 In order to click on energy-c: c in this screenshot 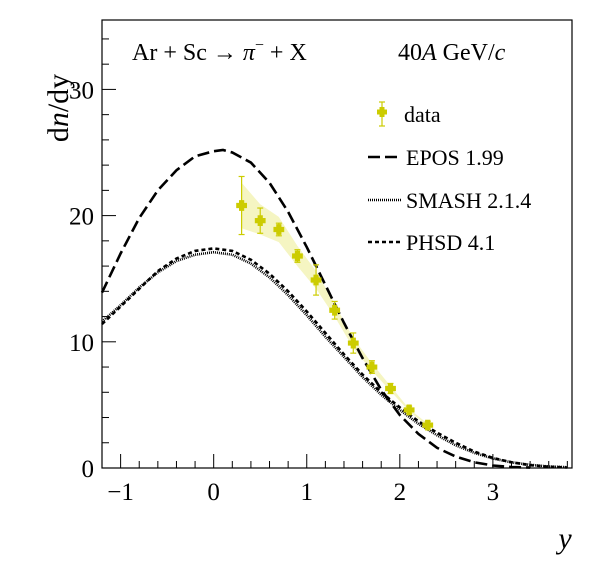, I will do `click(500, 53)`.